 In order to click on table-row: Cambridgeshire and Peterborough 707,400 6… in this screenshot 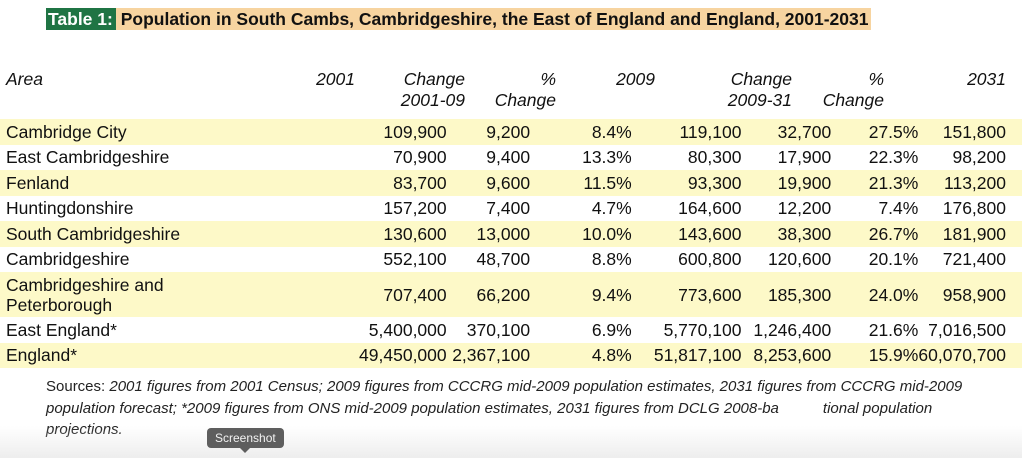, I will do `click(511, 294)`.